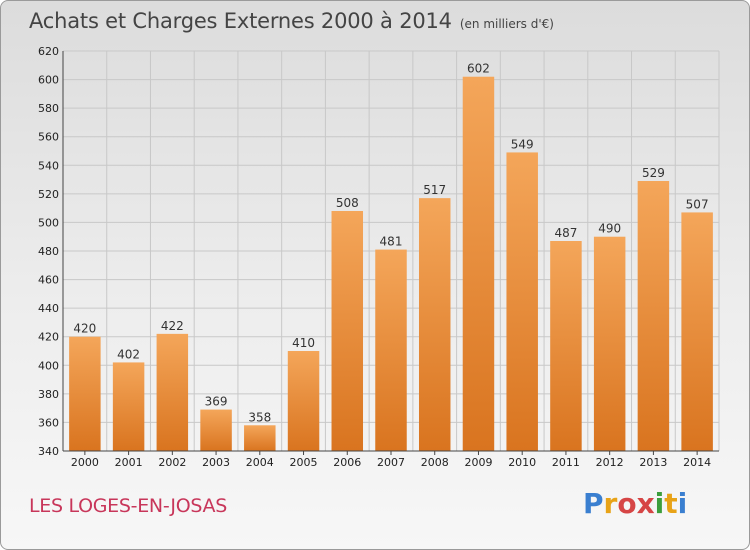 The height and width of the screenshot is (550, 750). What do you see at coordinates (653, 173) in the screenshot?
I see `data-label: 529` at bounding box center [653, 173].